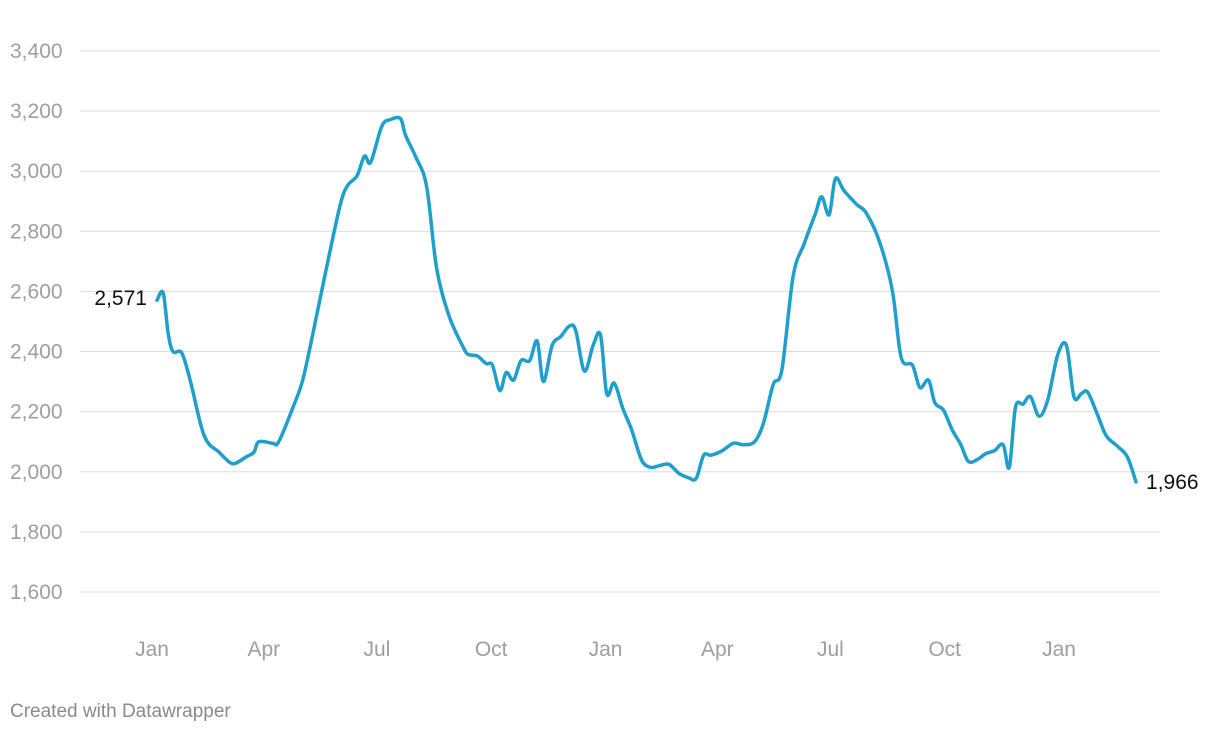 This screenshot has width=1220, height=738. I want to click on y-tick-label: 2,200, so click(36, 412).